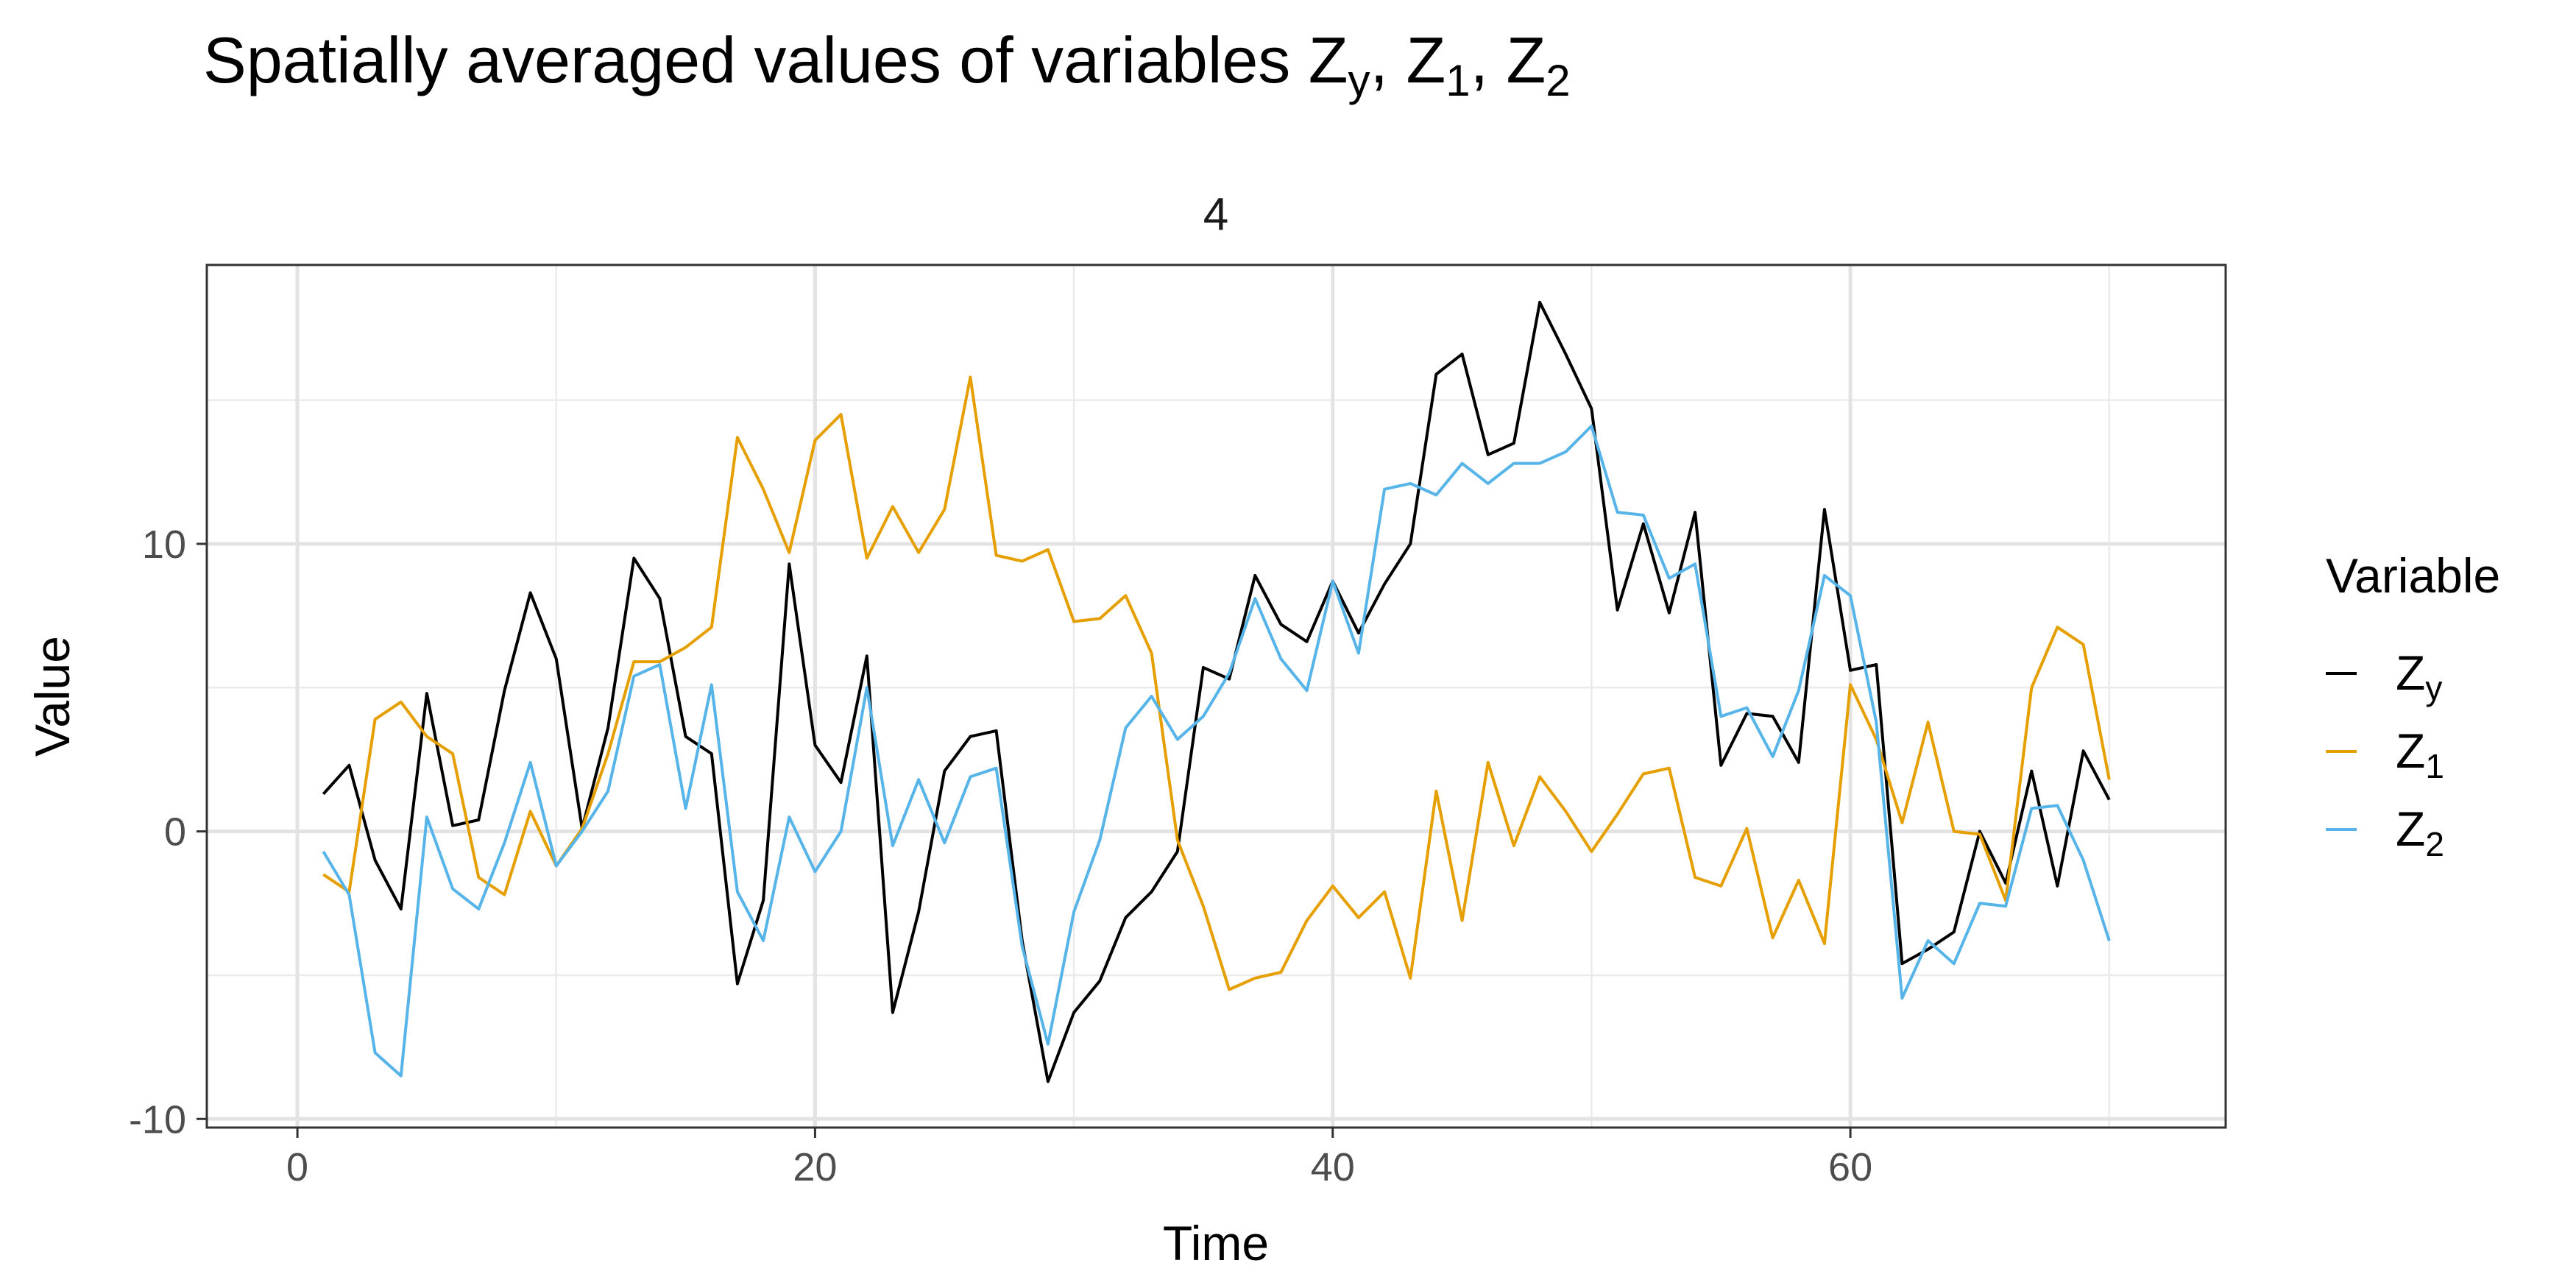  Describe the element at coordinates (1850, 1167) in the screenshot. I see `x-tick-label: 60` at that location.